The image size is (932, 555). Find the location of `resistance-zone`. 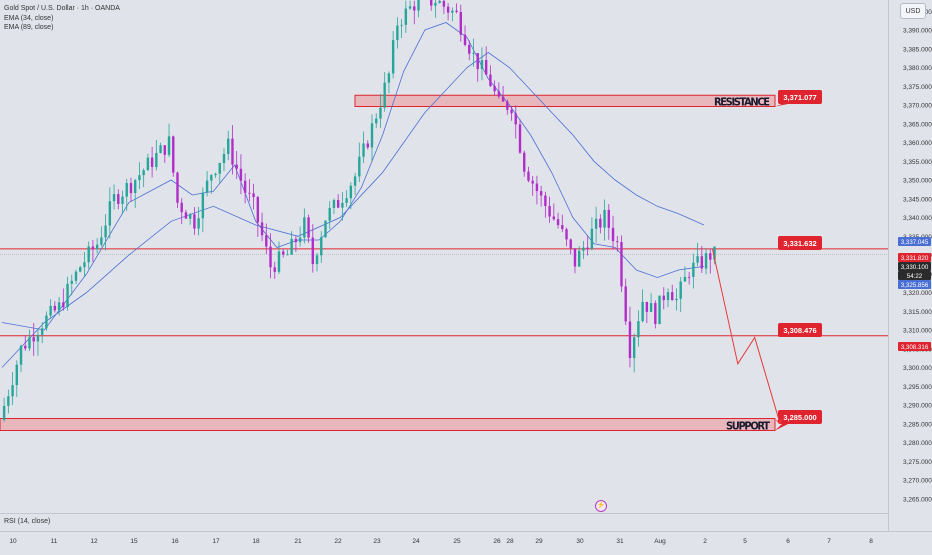

resistance-zone is located at coordinates (565, 100).